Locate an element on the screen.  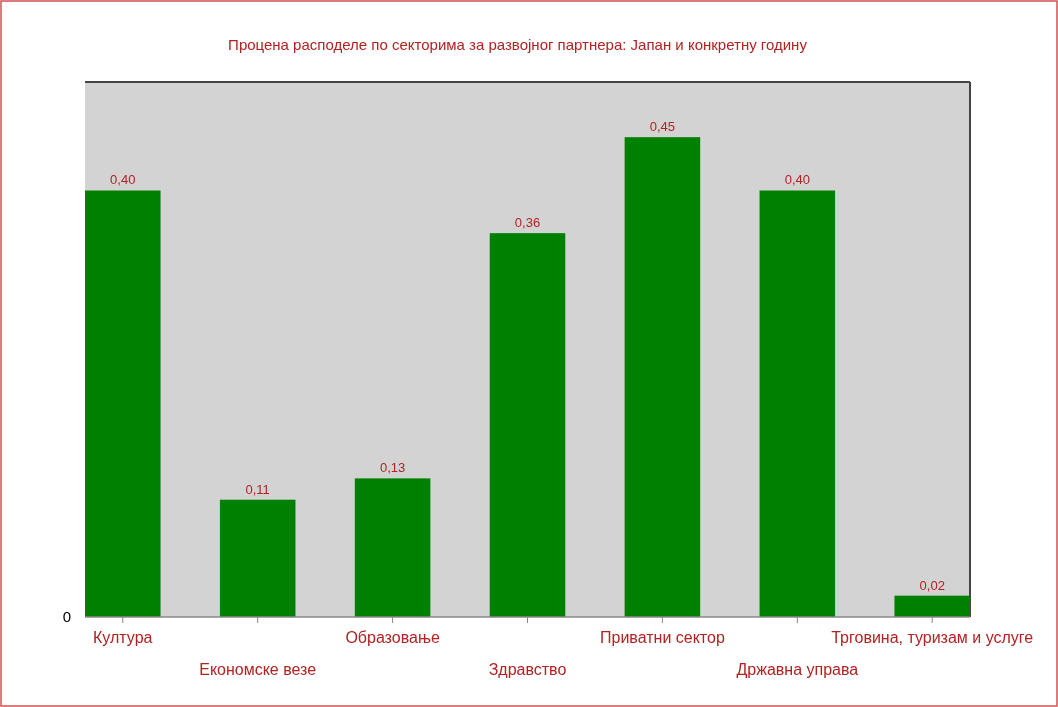
x-tick-label: Здравство is located at coordinates (527, 669).